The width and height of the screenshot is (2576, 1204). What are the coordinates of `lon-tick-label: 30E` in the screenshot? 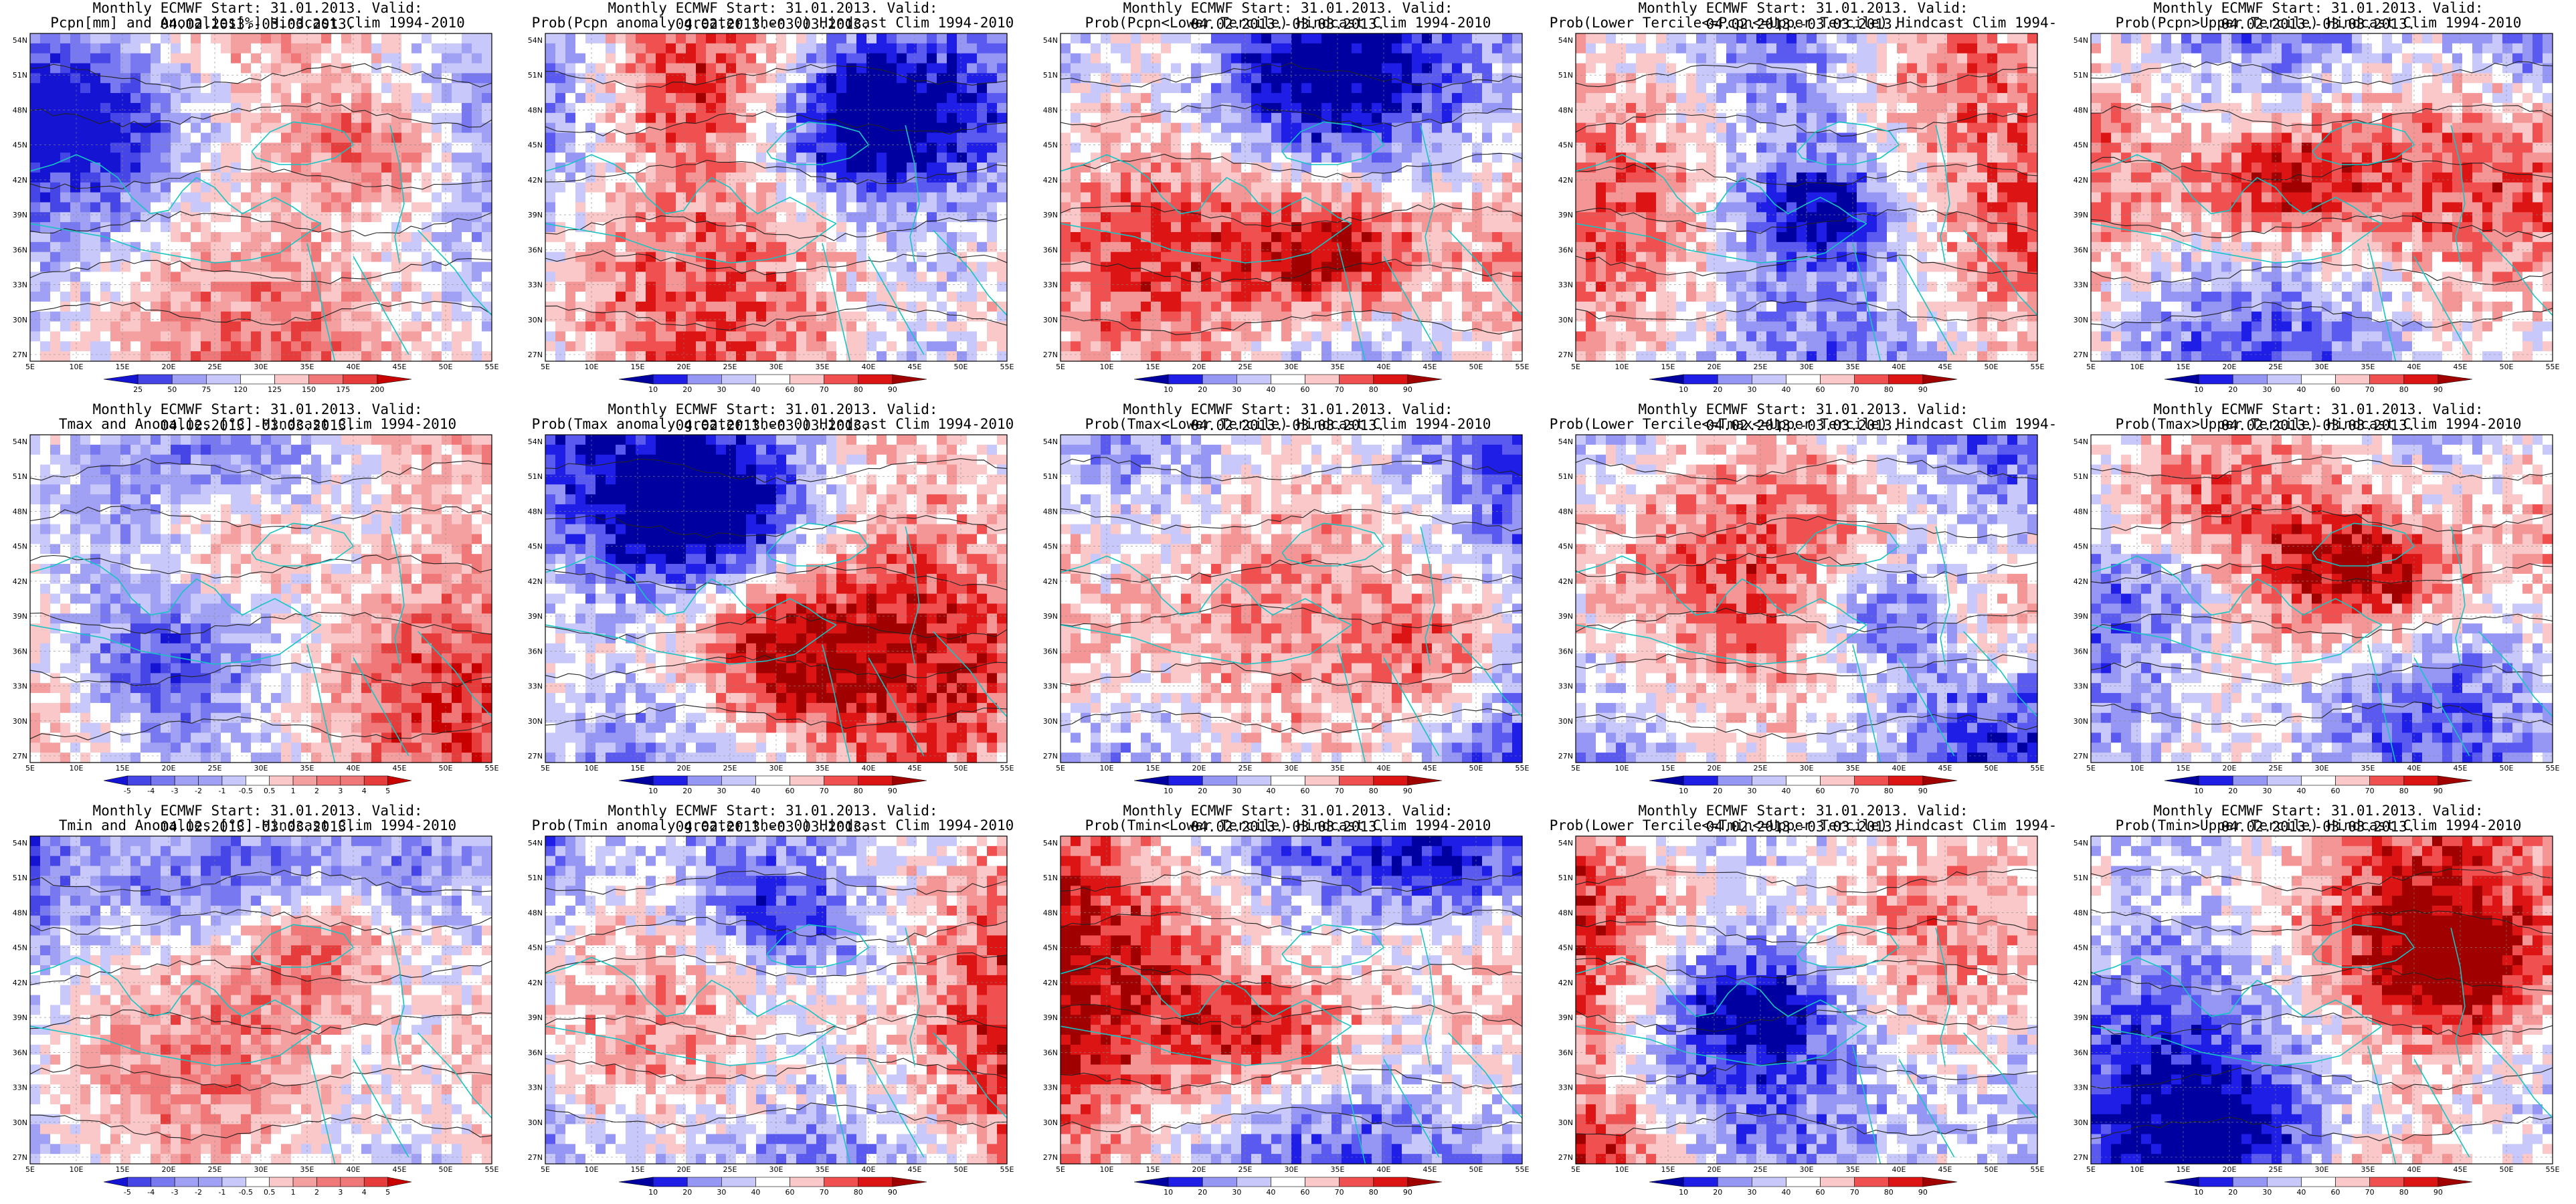 It's located at (777, 367).